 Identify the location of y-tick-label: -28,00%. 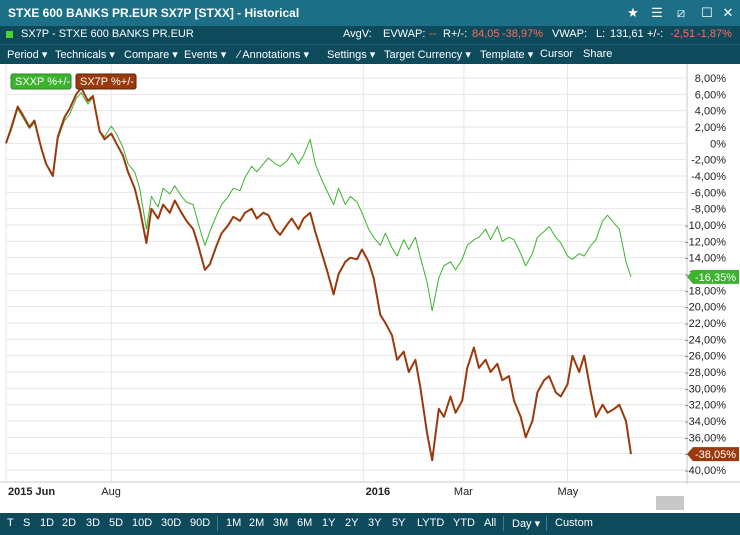
(705, 373).